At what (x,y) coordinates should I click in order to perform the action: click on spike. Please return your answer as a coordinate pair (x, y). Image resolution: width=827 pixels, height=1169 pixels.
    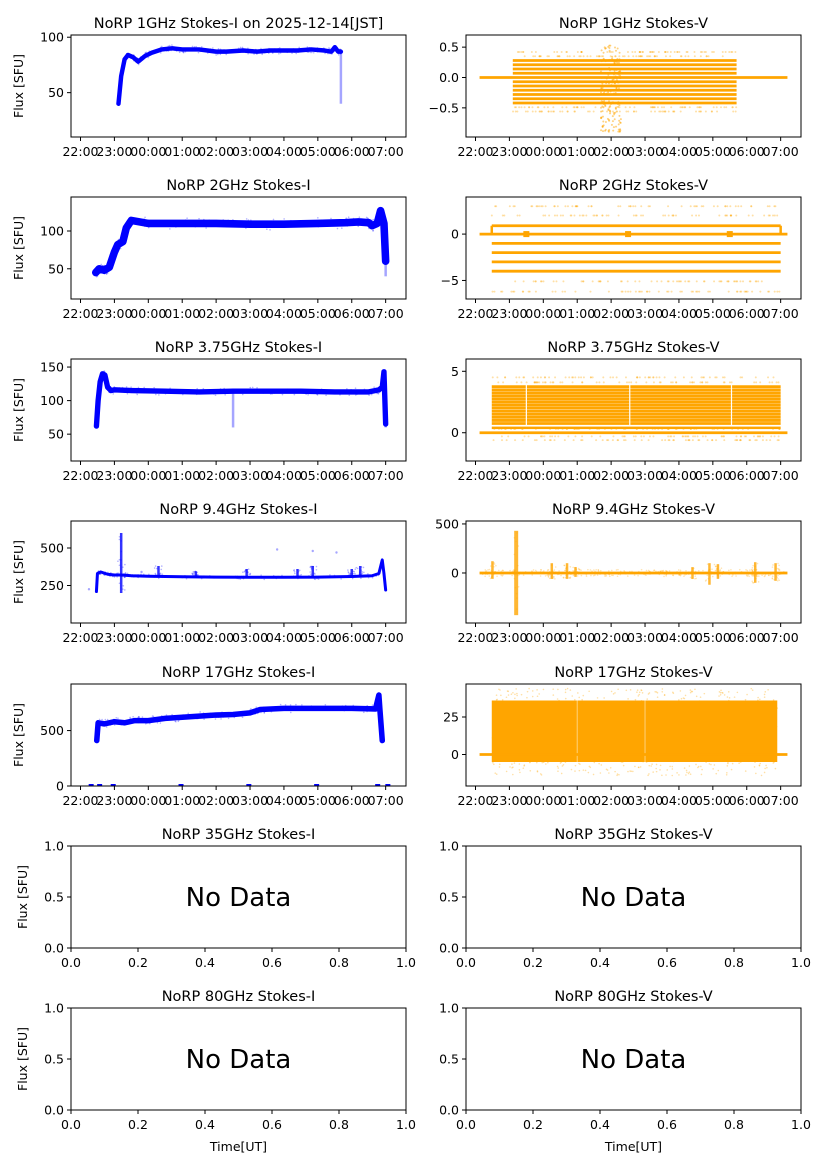
    Looking at the image, I should click on (196, 574).